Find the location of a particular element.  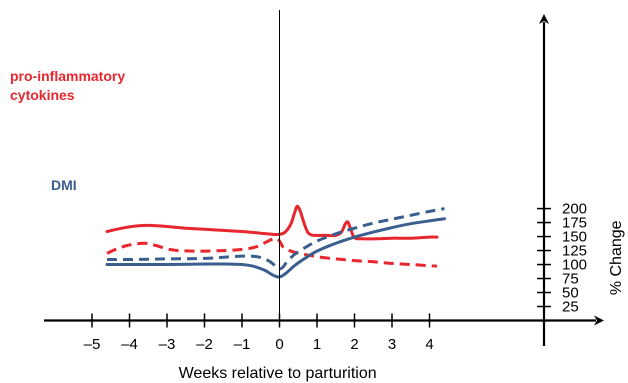

dmi-dashed-line is located at coordinates (275, 239).